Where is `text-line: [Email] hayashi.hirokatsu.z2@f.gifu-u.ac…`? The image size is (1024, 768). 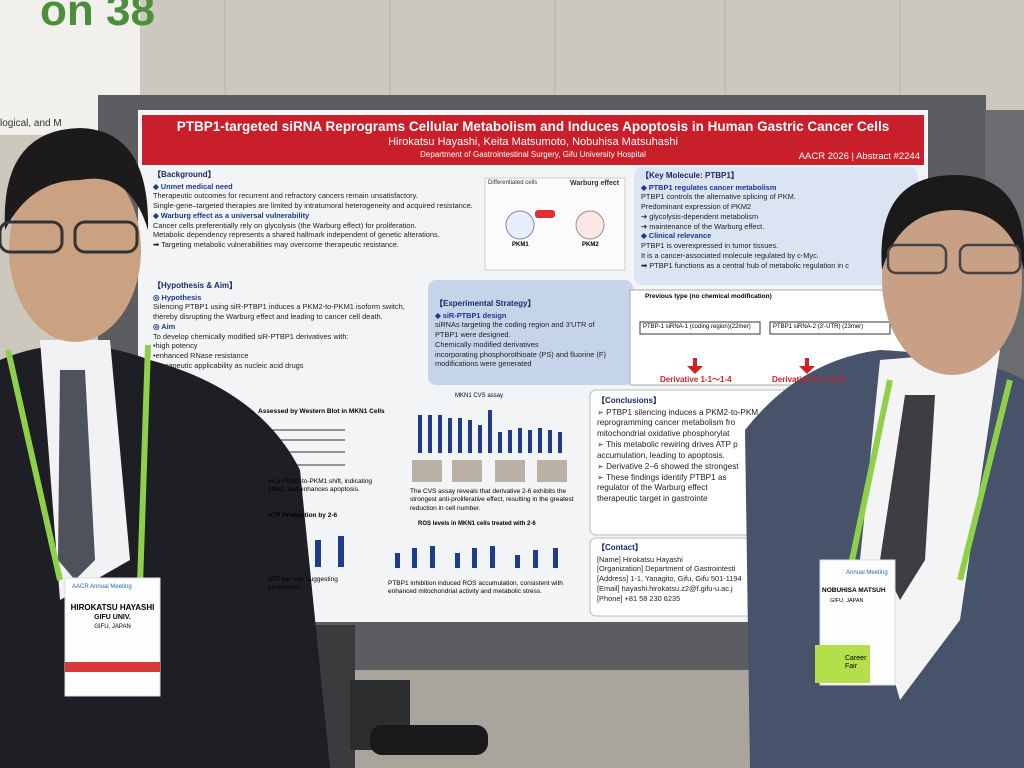 text-line: [Email] hayashi.hirokatsu.z2@f.gifu-u.ac… is located at coordinates (665, 588).